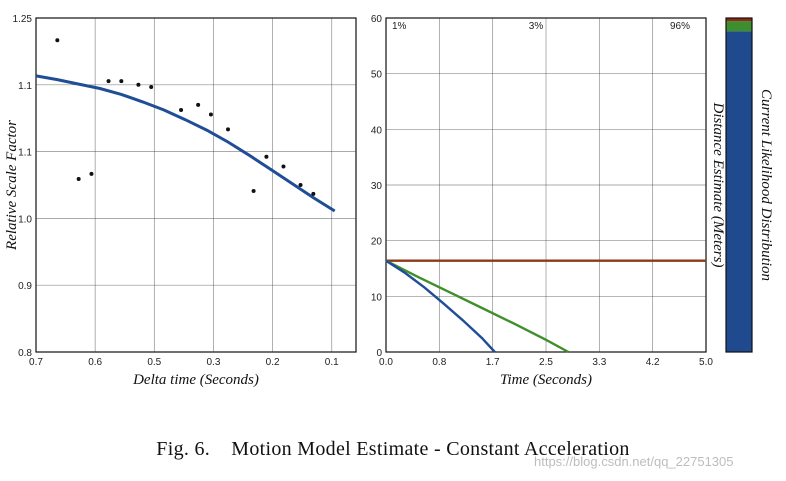 Image resolution: width=786 pixels, height=481 pixels. What do you see at coordinates (184, 362) in the screenshot?
I see `scale-plot-x-ticks: 0.7 0.6 0.5 0.3 0.2 0.1` at bounding box center [184, 362].